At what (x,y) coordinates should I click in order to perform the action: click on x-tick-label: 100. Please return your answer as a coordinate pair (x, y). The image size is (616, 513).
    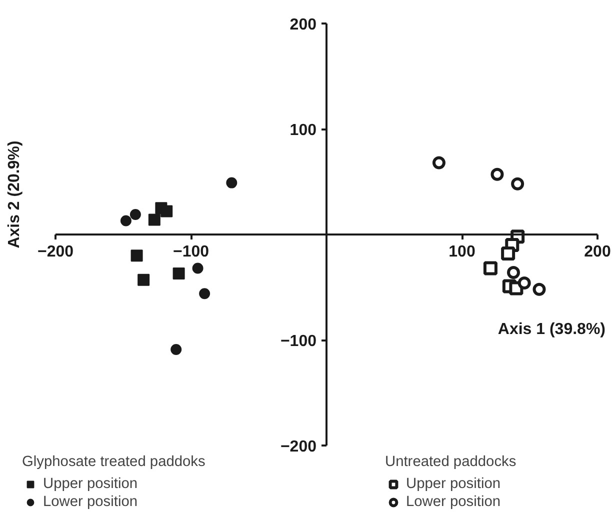
    Looking at the image, I should click on (462, 252).